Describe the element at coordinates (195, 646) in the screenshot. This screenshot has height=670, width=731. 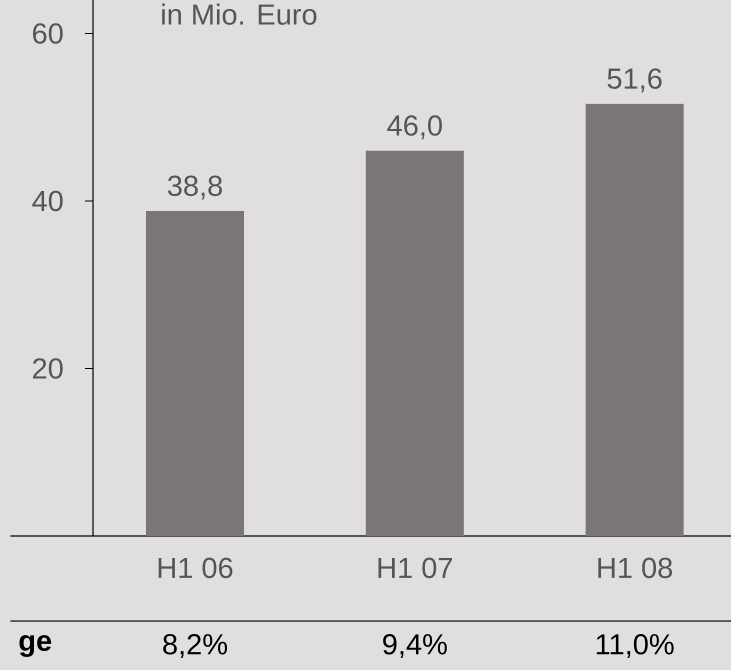
I see `text: 8,2%` at that location.